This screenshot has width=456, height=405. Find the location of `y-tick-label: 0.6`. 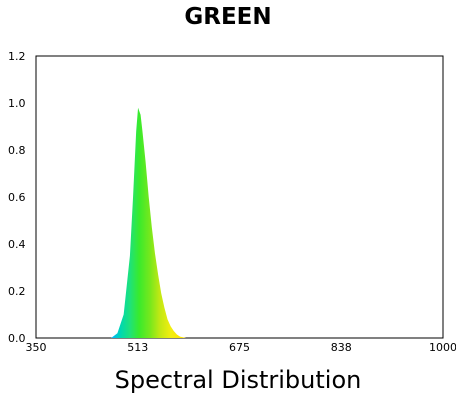

y-tick-label: 0.6 is located at coordinates (17, 197).